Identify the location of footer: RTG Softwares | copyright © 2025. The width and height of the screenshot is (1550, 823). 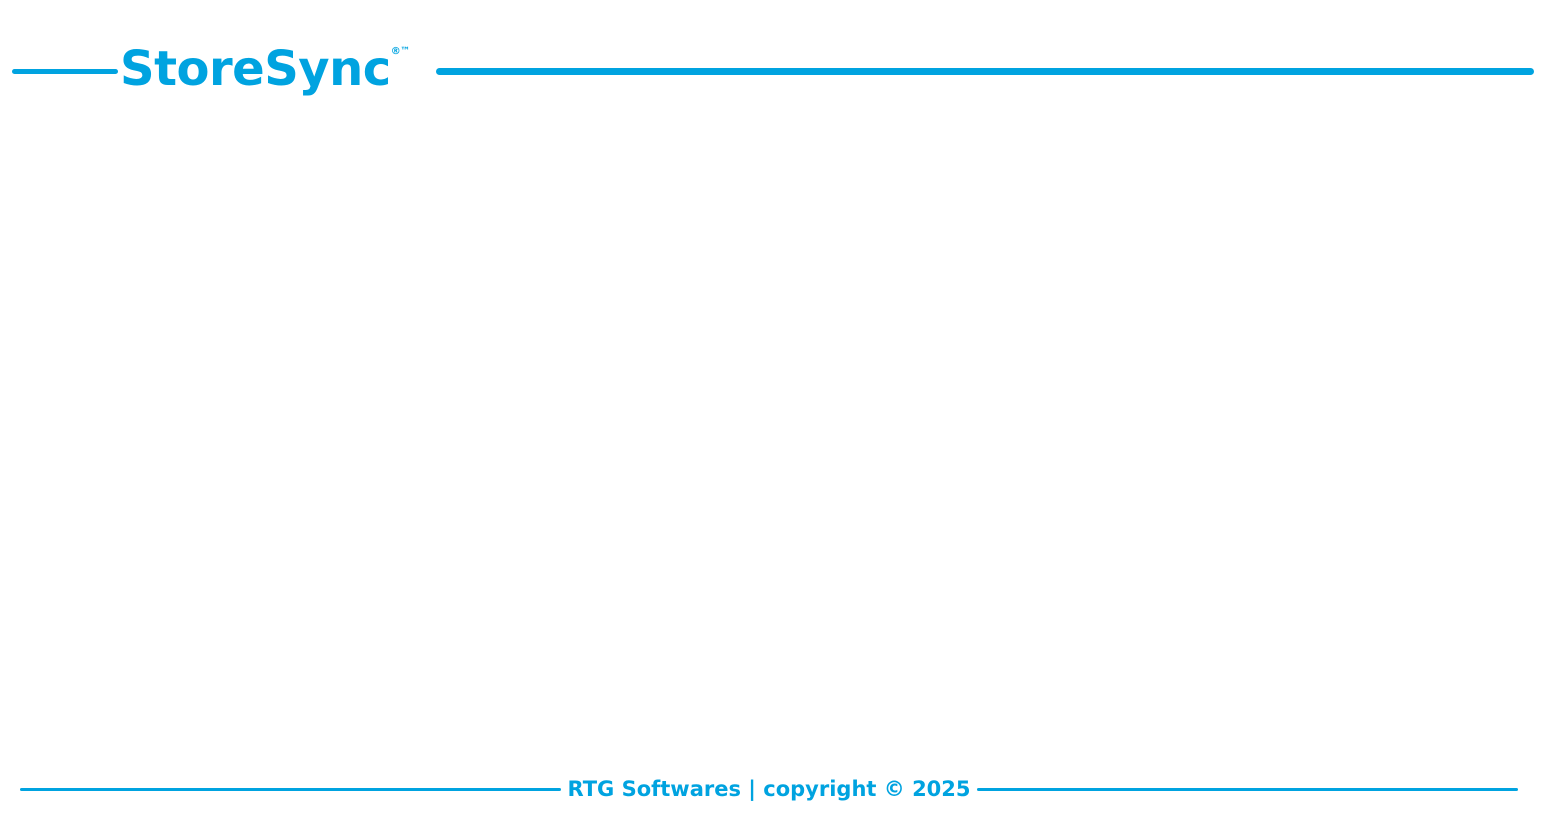
(769, 789).